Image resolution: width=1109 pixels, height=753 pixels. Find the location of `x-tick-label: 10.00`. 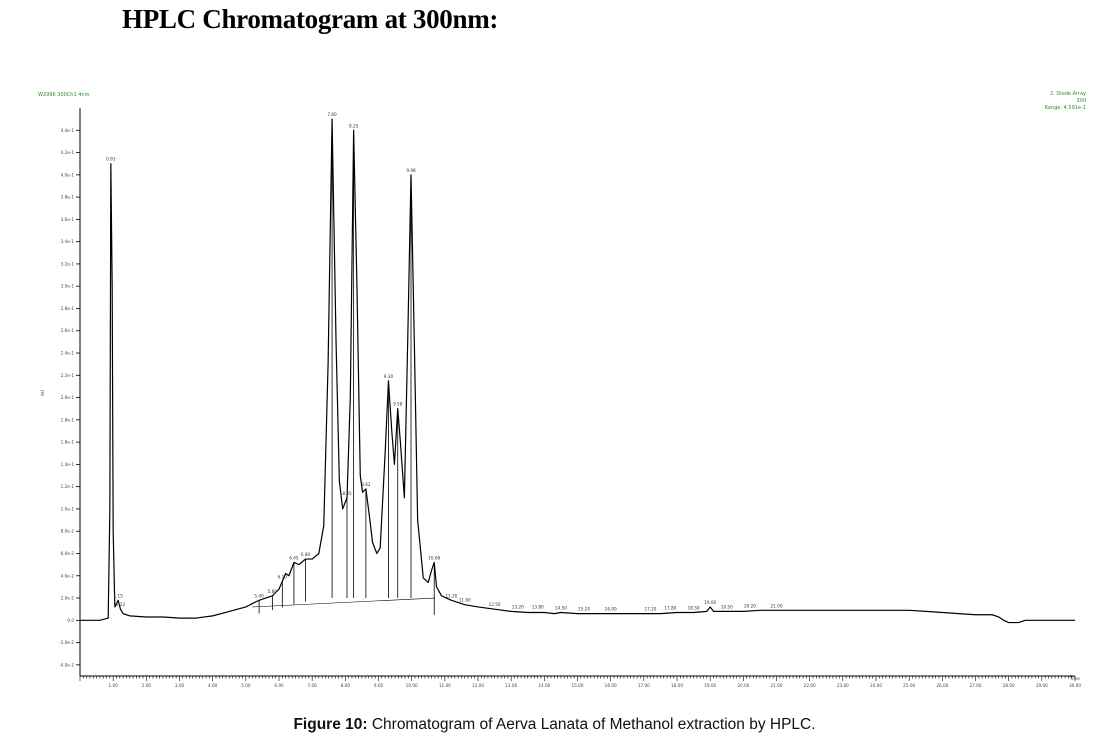

x-tick-label: 10.00 is located at coordinates (412, 685).